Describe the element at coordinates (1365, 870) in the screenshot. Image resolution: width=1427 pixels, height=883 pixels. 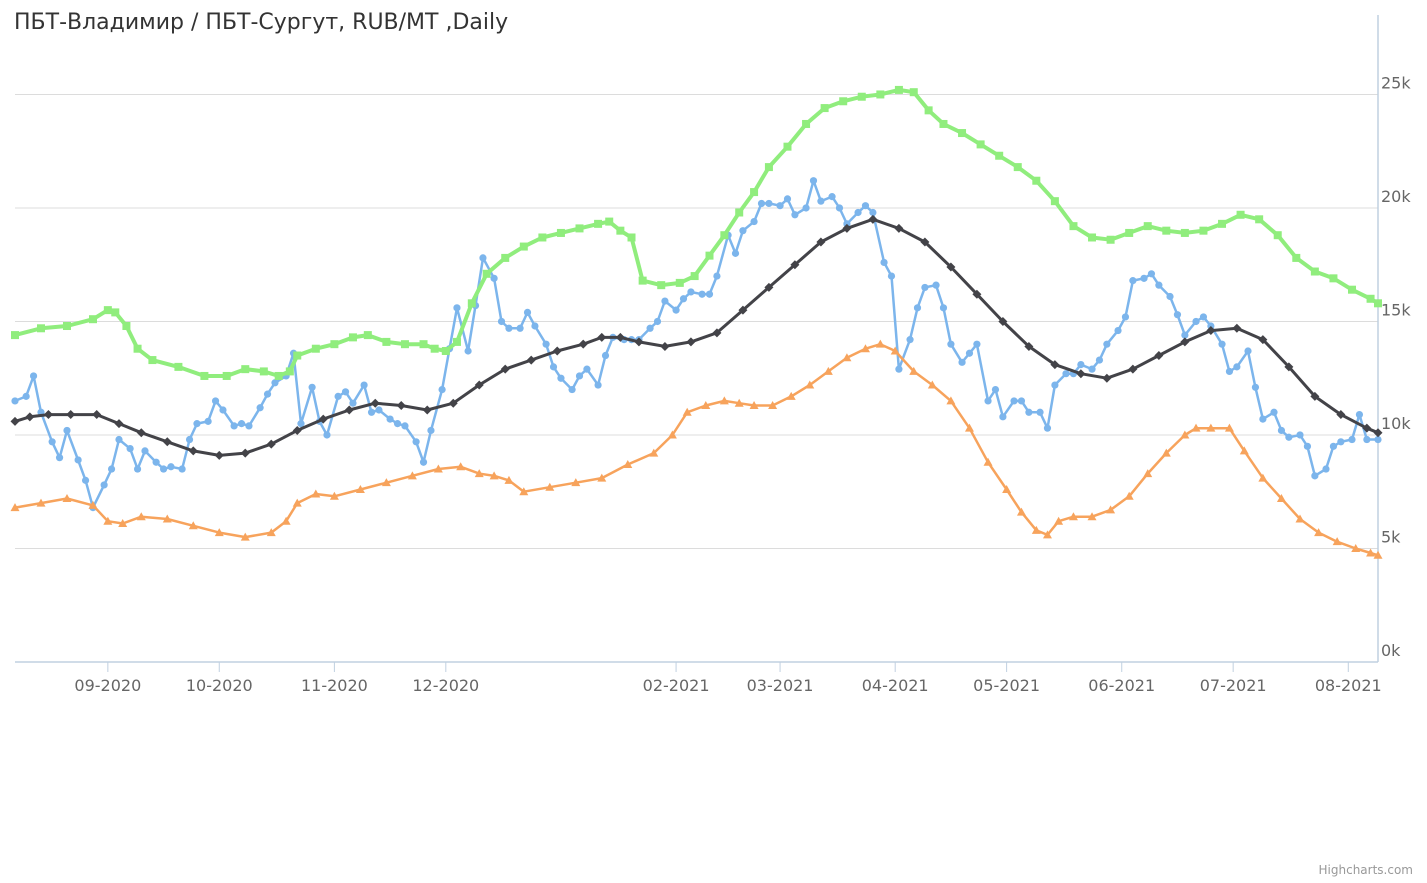
I see `credits-link: Highcharts.com` at that location.